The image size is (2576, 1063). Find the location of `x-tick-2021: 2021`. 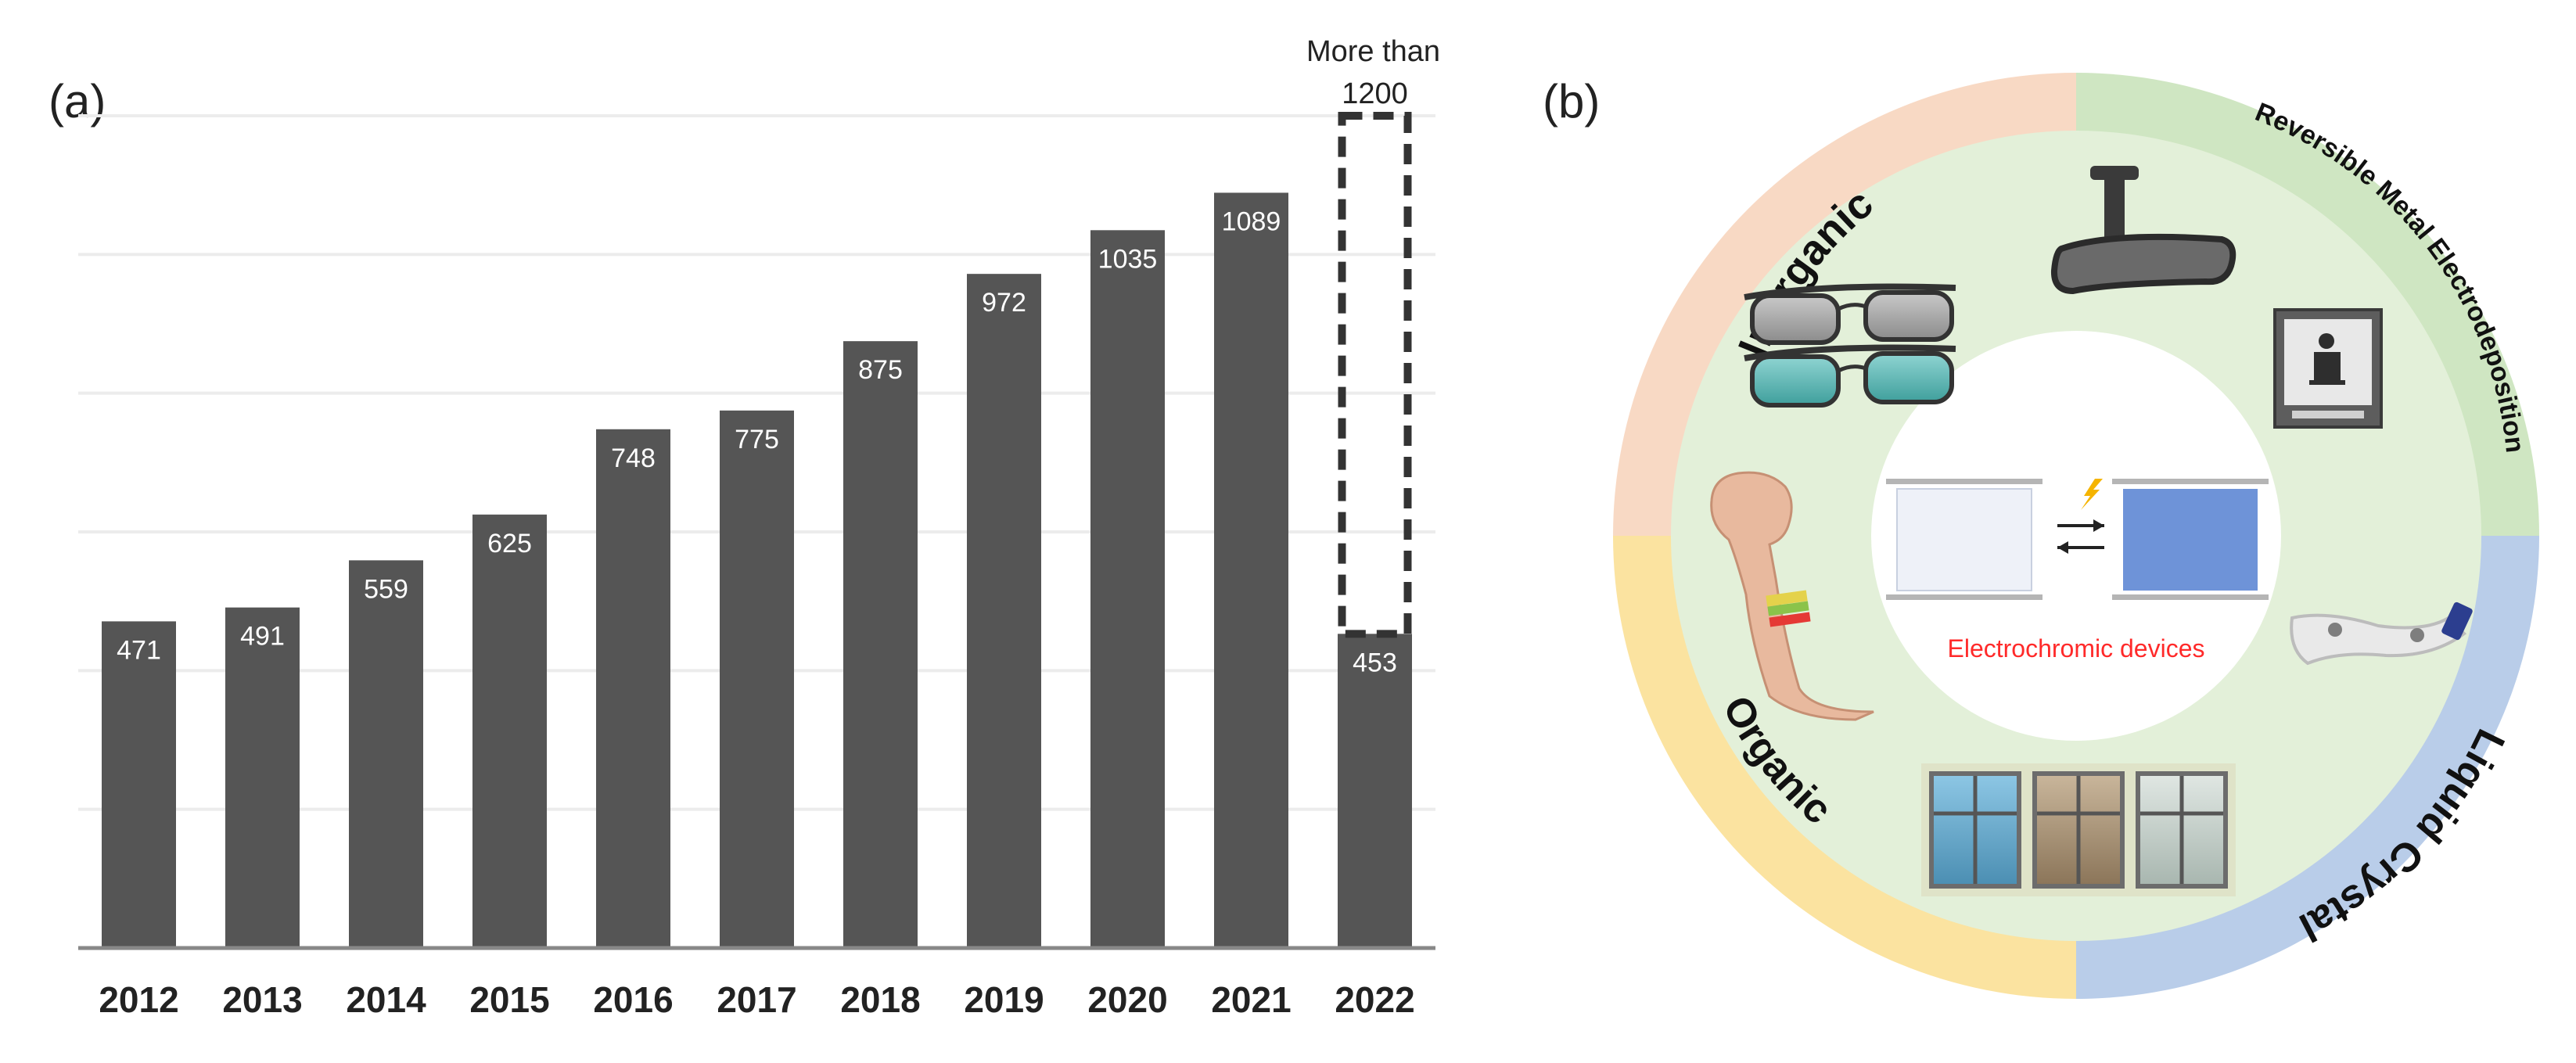

x-tick-2021: 2021 is located at coordinates (1251, 999).